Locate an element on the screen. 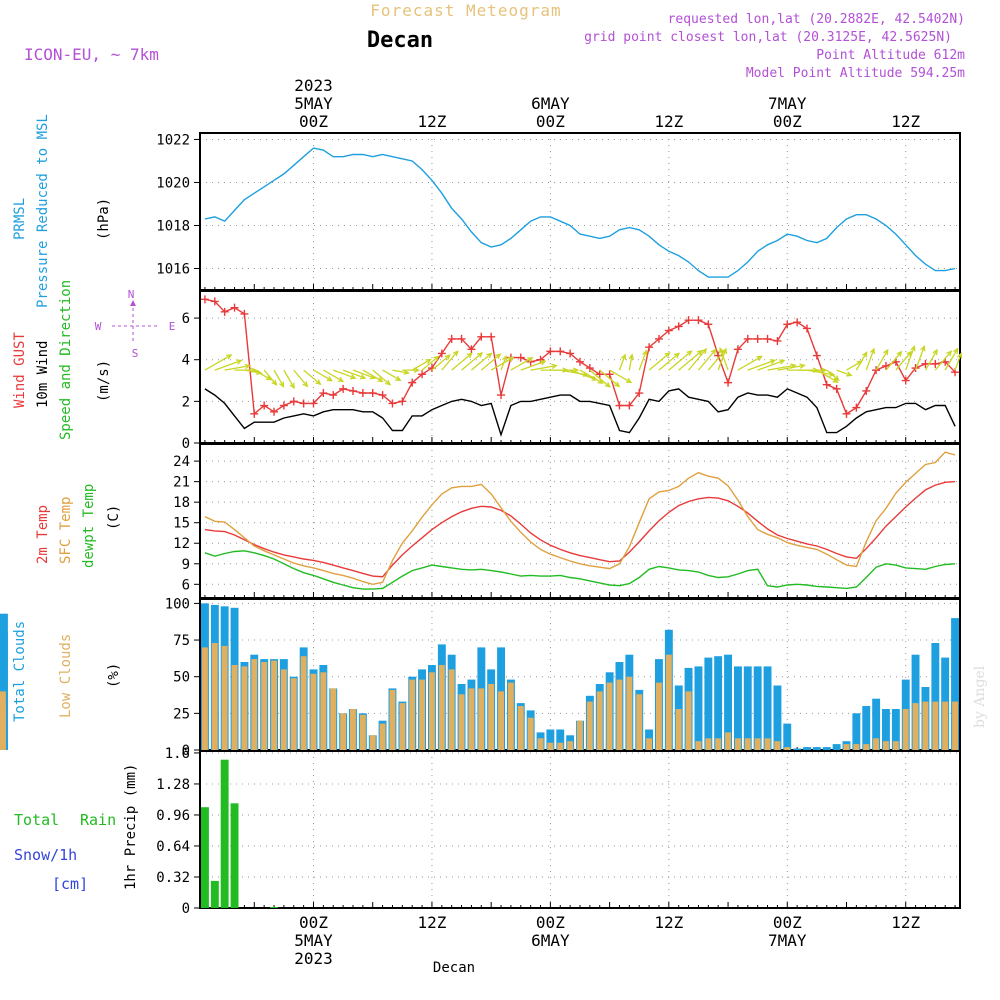 The image size is (1000, 1000). requested-point: requested lon,lat (20.2882E, 42.5402N) is located at coordinates (816, 19).